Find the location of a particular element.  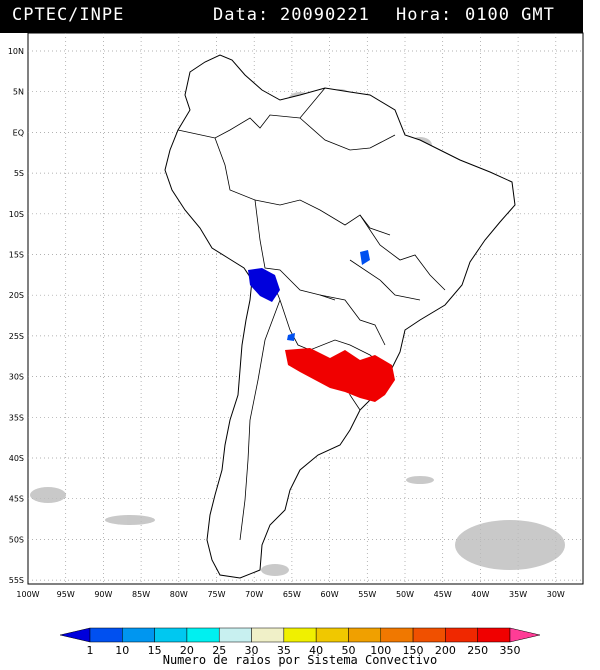

legend-value: 15 is located at coordinates (155, 650).